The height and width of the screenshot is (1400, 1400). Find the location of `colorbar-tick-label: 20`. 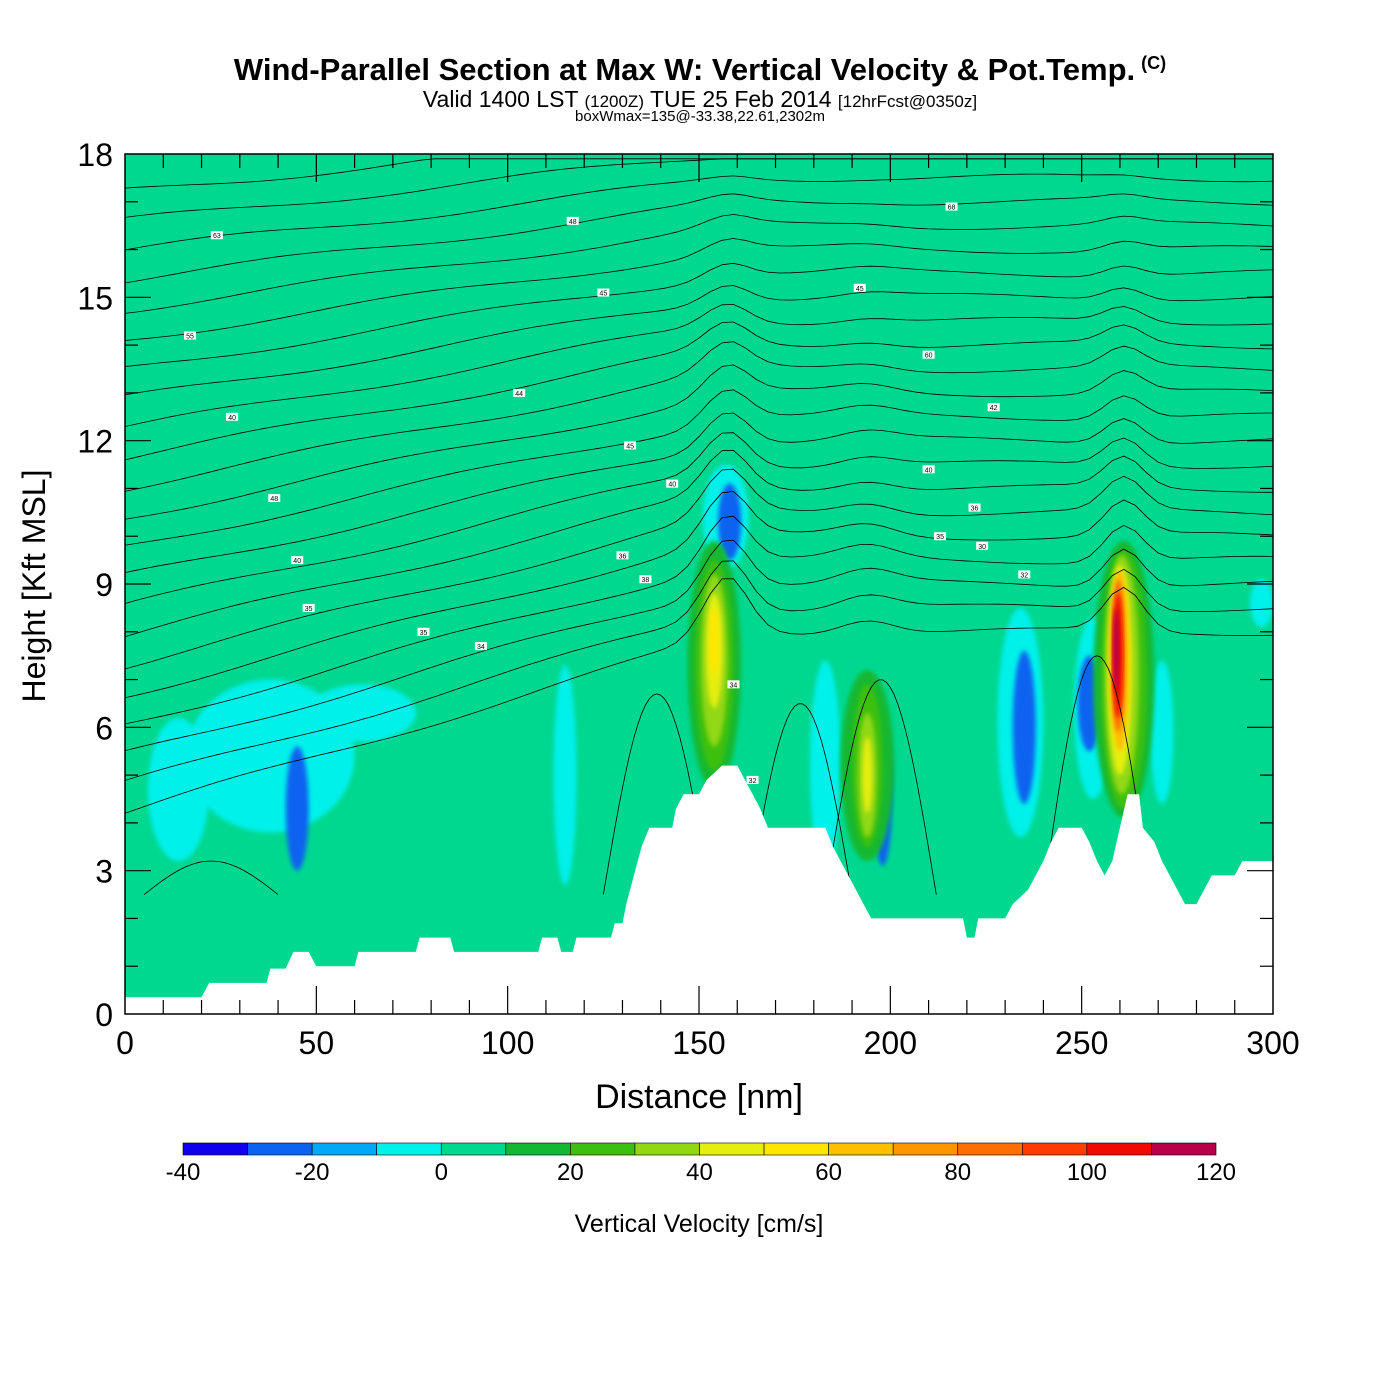

colorbar-tick-label: 20 is located at coordinates (570, 1172).